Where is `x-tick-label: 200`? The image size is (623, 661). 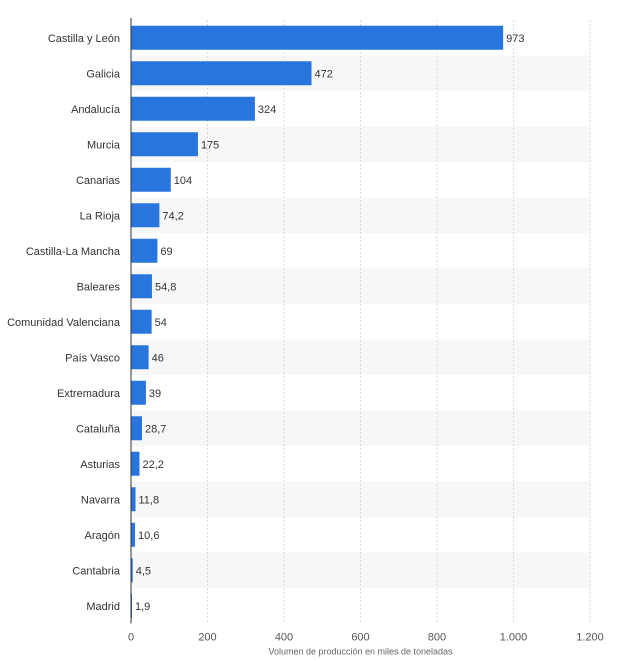 x-tick-label: 200 is located at coordinates (207, 638).